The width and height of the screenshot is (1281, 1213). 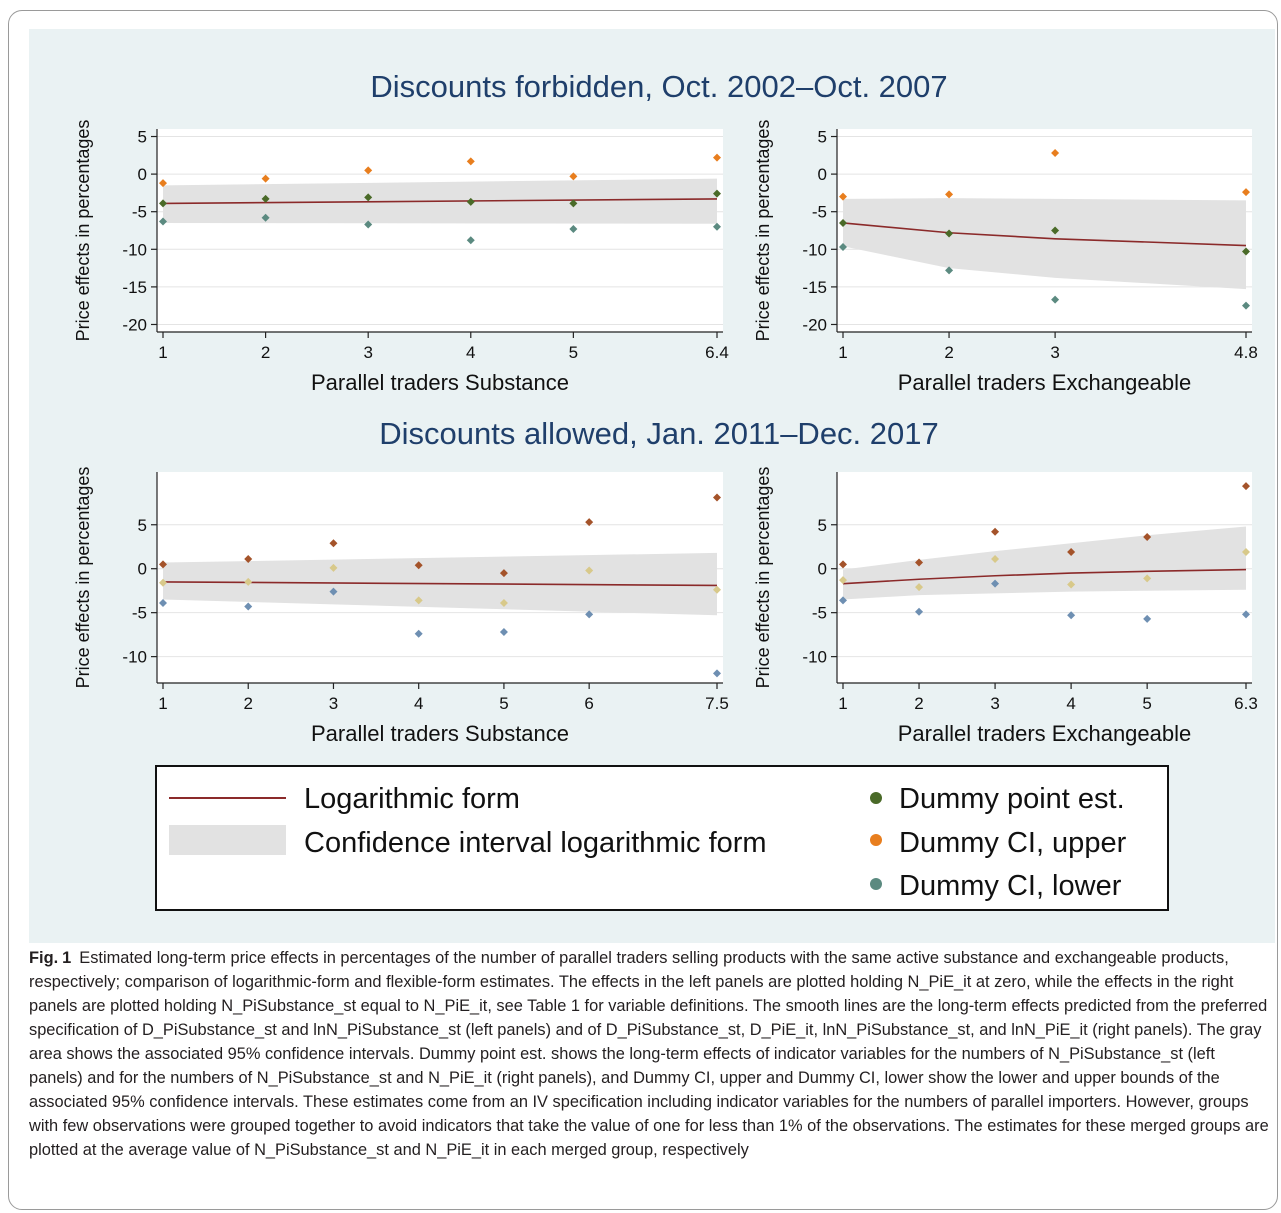 I want to click on legend-label-logarithmic-form: Logarithmic form, so click(x=412, y=799).